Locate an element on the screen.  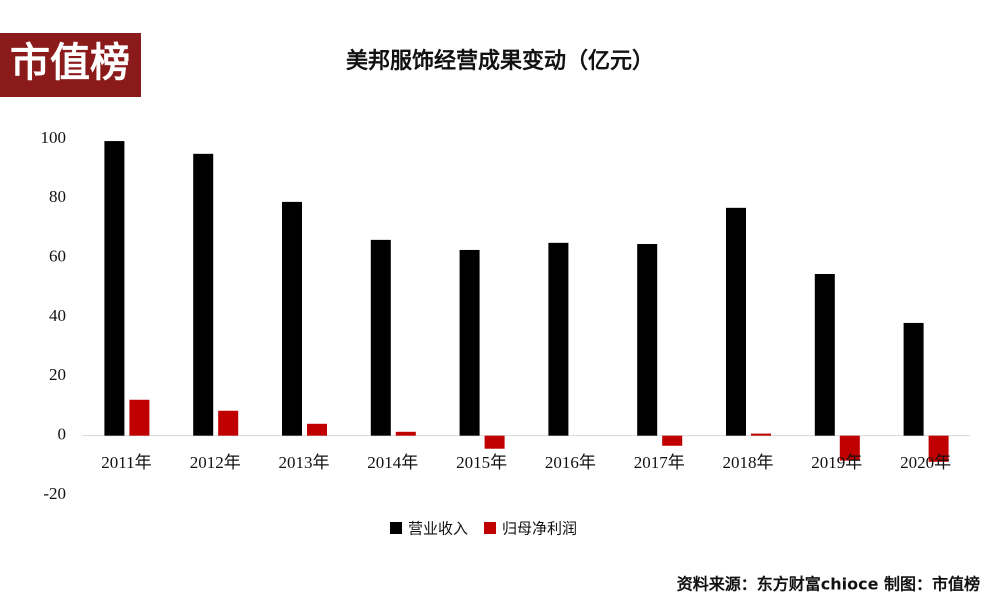
logo-box is located at coordinates (70, 65).